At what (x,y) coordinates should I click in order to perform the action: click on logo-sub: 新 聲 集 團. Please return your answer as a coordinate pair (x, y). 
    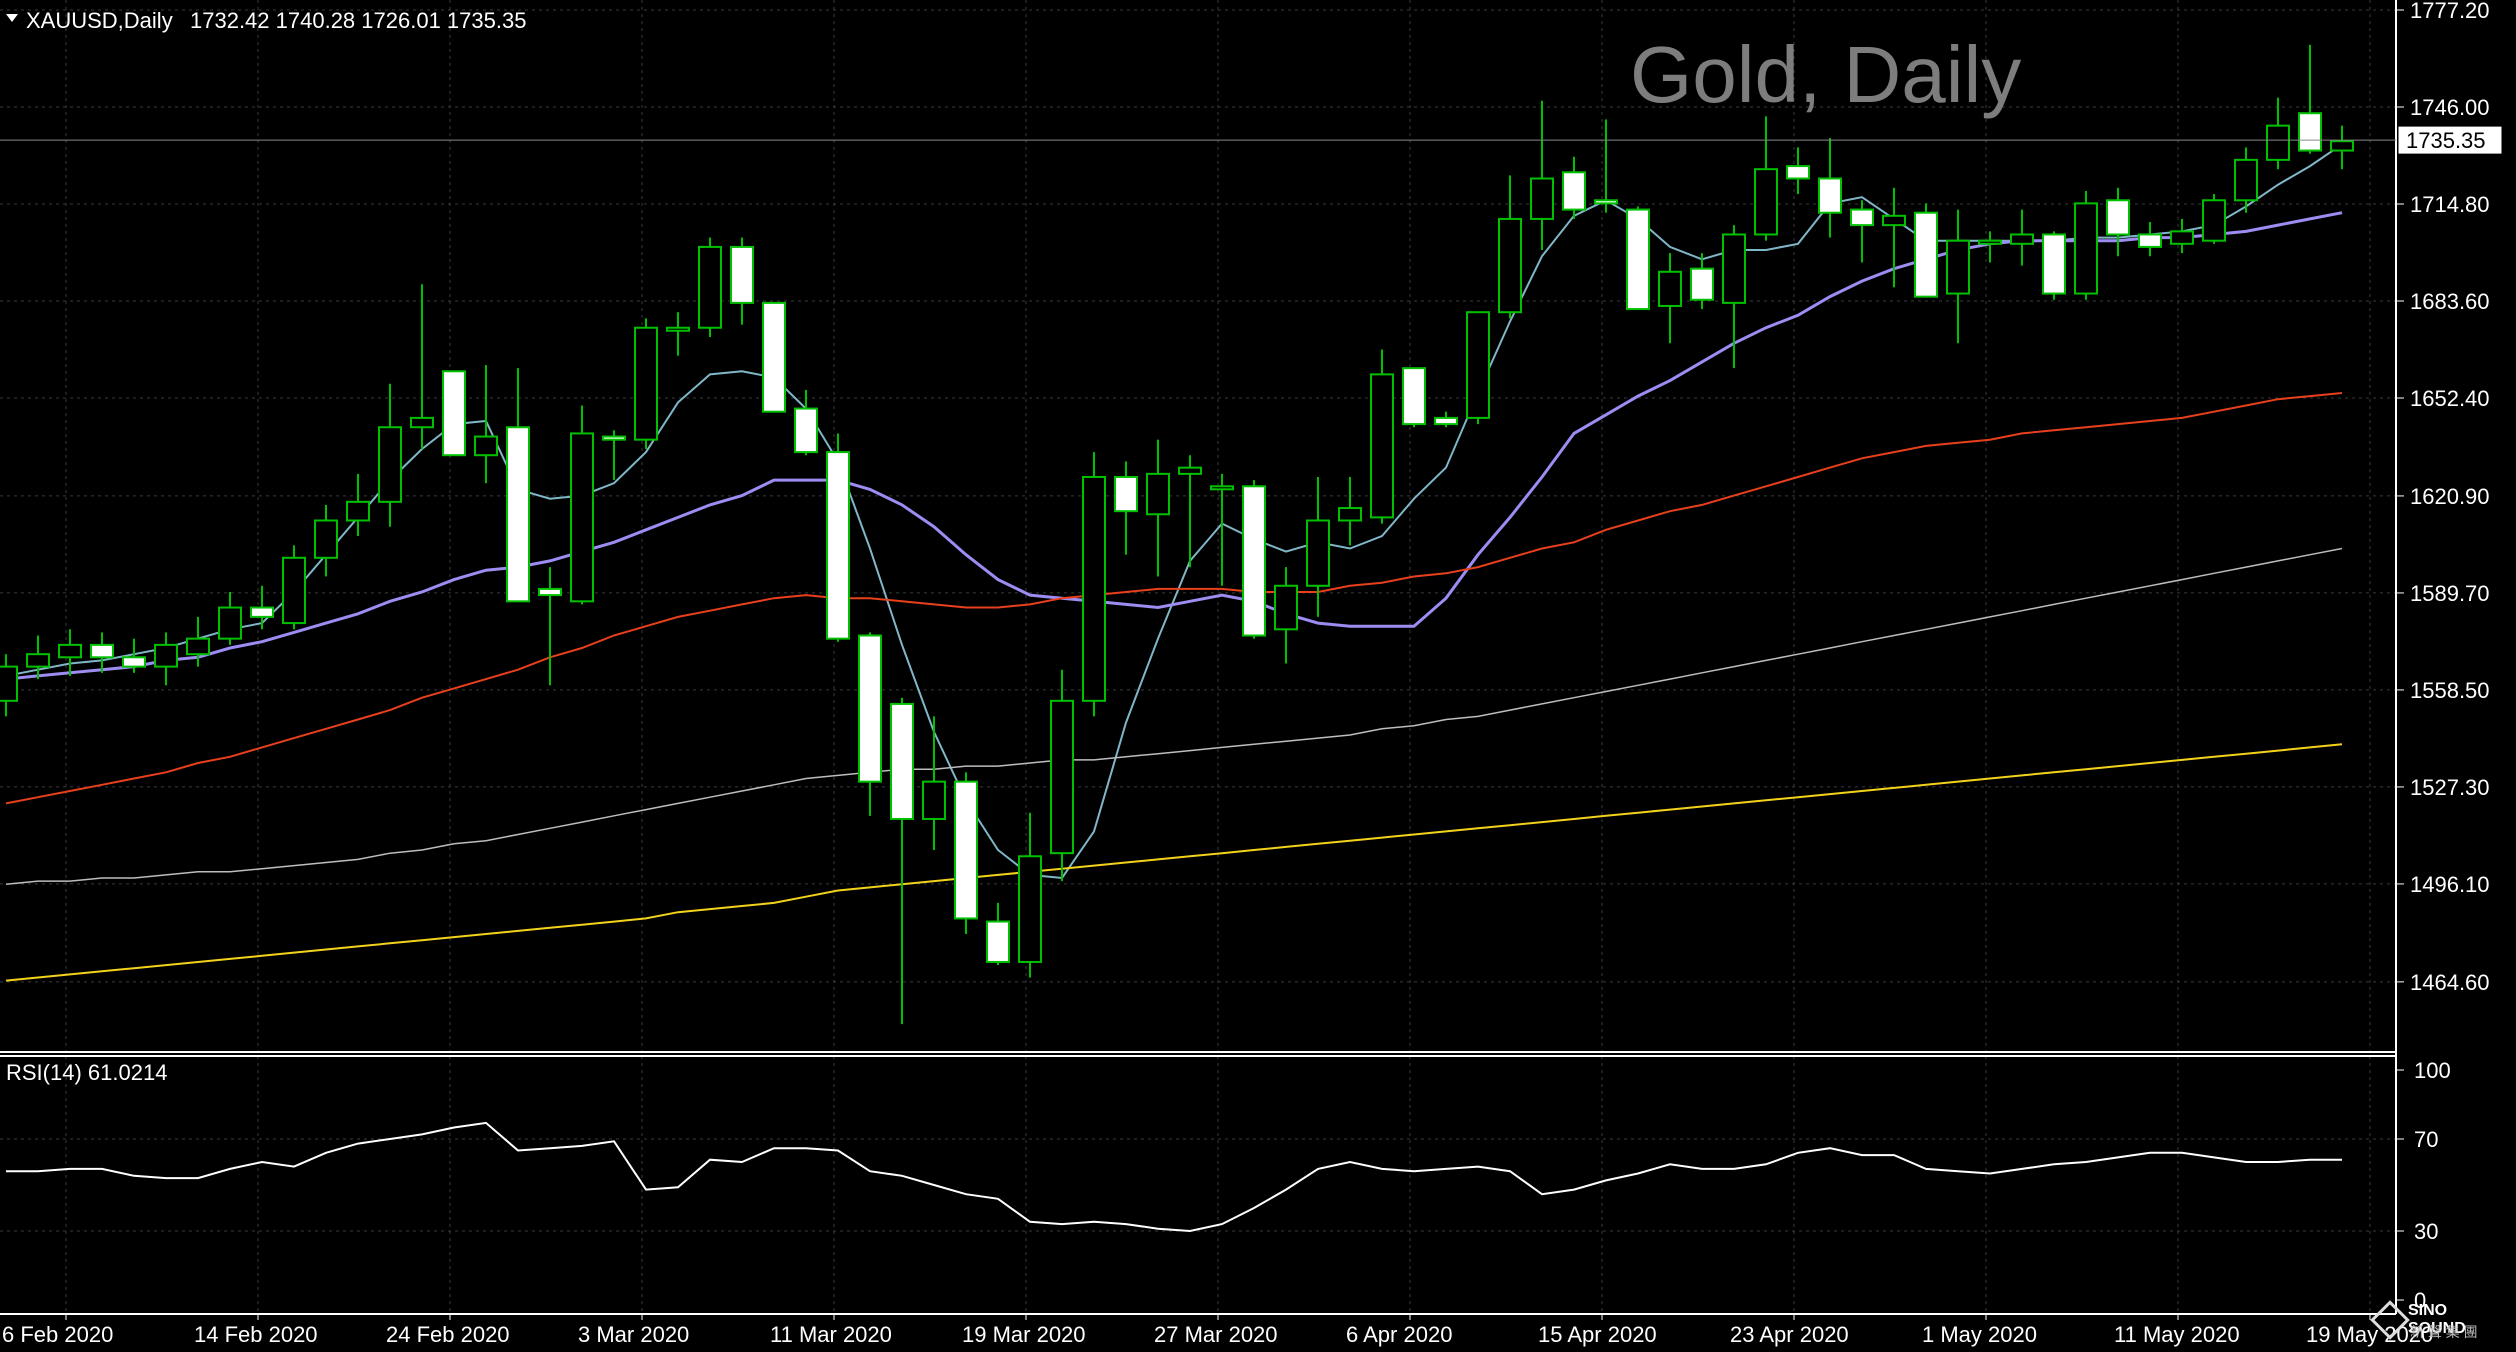
    Looking at the image, I should click on (2444, 1332).